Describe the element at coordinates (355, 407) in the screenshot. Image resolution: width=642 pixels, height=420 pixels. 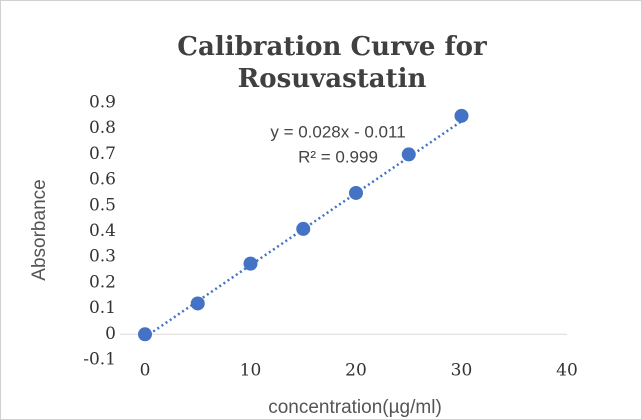
I see `x-axis-title: concentration(µg/ml)` at that location.